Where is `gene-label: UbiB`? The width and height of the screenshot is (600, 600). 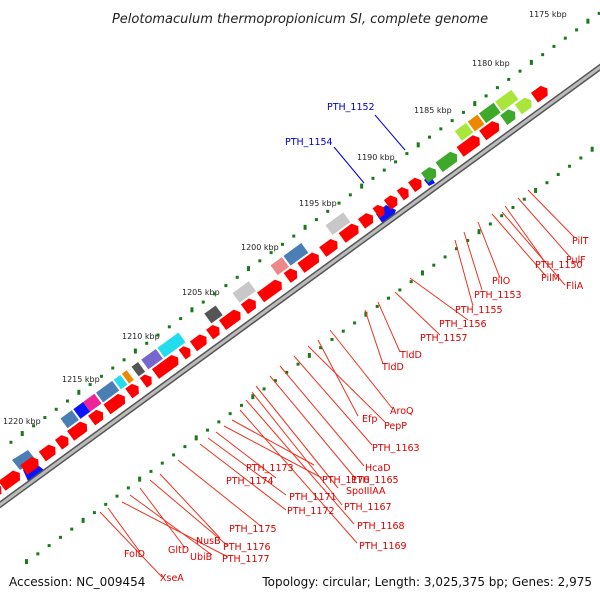
gene-label: UbiB is located at coordinates (201, 557).